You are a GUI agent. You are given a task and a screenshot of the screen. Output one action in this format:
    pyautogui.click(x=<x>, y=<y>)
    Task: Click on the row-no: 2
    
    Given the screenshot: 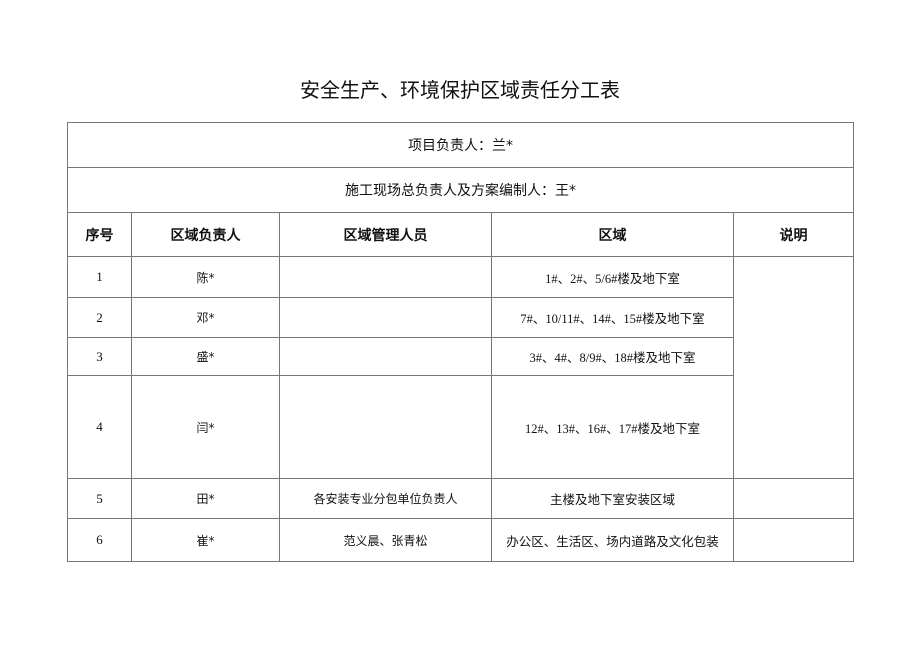 What is the action you would take?
    pyautogui.click(x=99, y=317)
    